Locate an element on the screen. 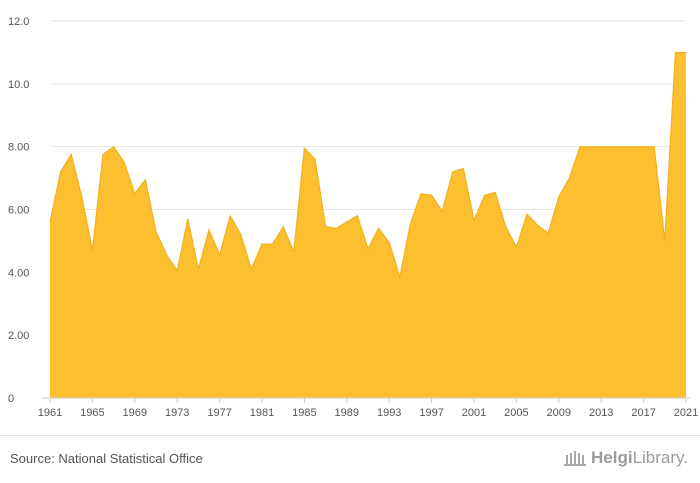 The height and width of the screenshot is (483, 700). y-tick-label: 4.00 is located at coordinates (18, 273).